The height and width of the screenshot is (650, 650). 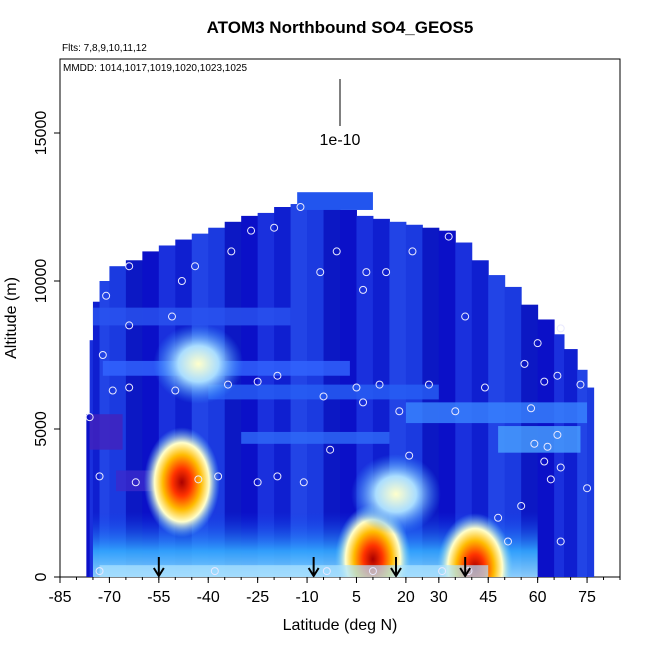 What do you see at coordinates (59, 597) in the screenshot?
I see `x-tick-label: -85` at bounding box center [59, 597].